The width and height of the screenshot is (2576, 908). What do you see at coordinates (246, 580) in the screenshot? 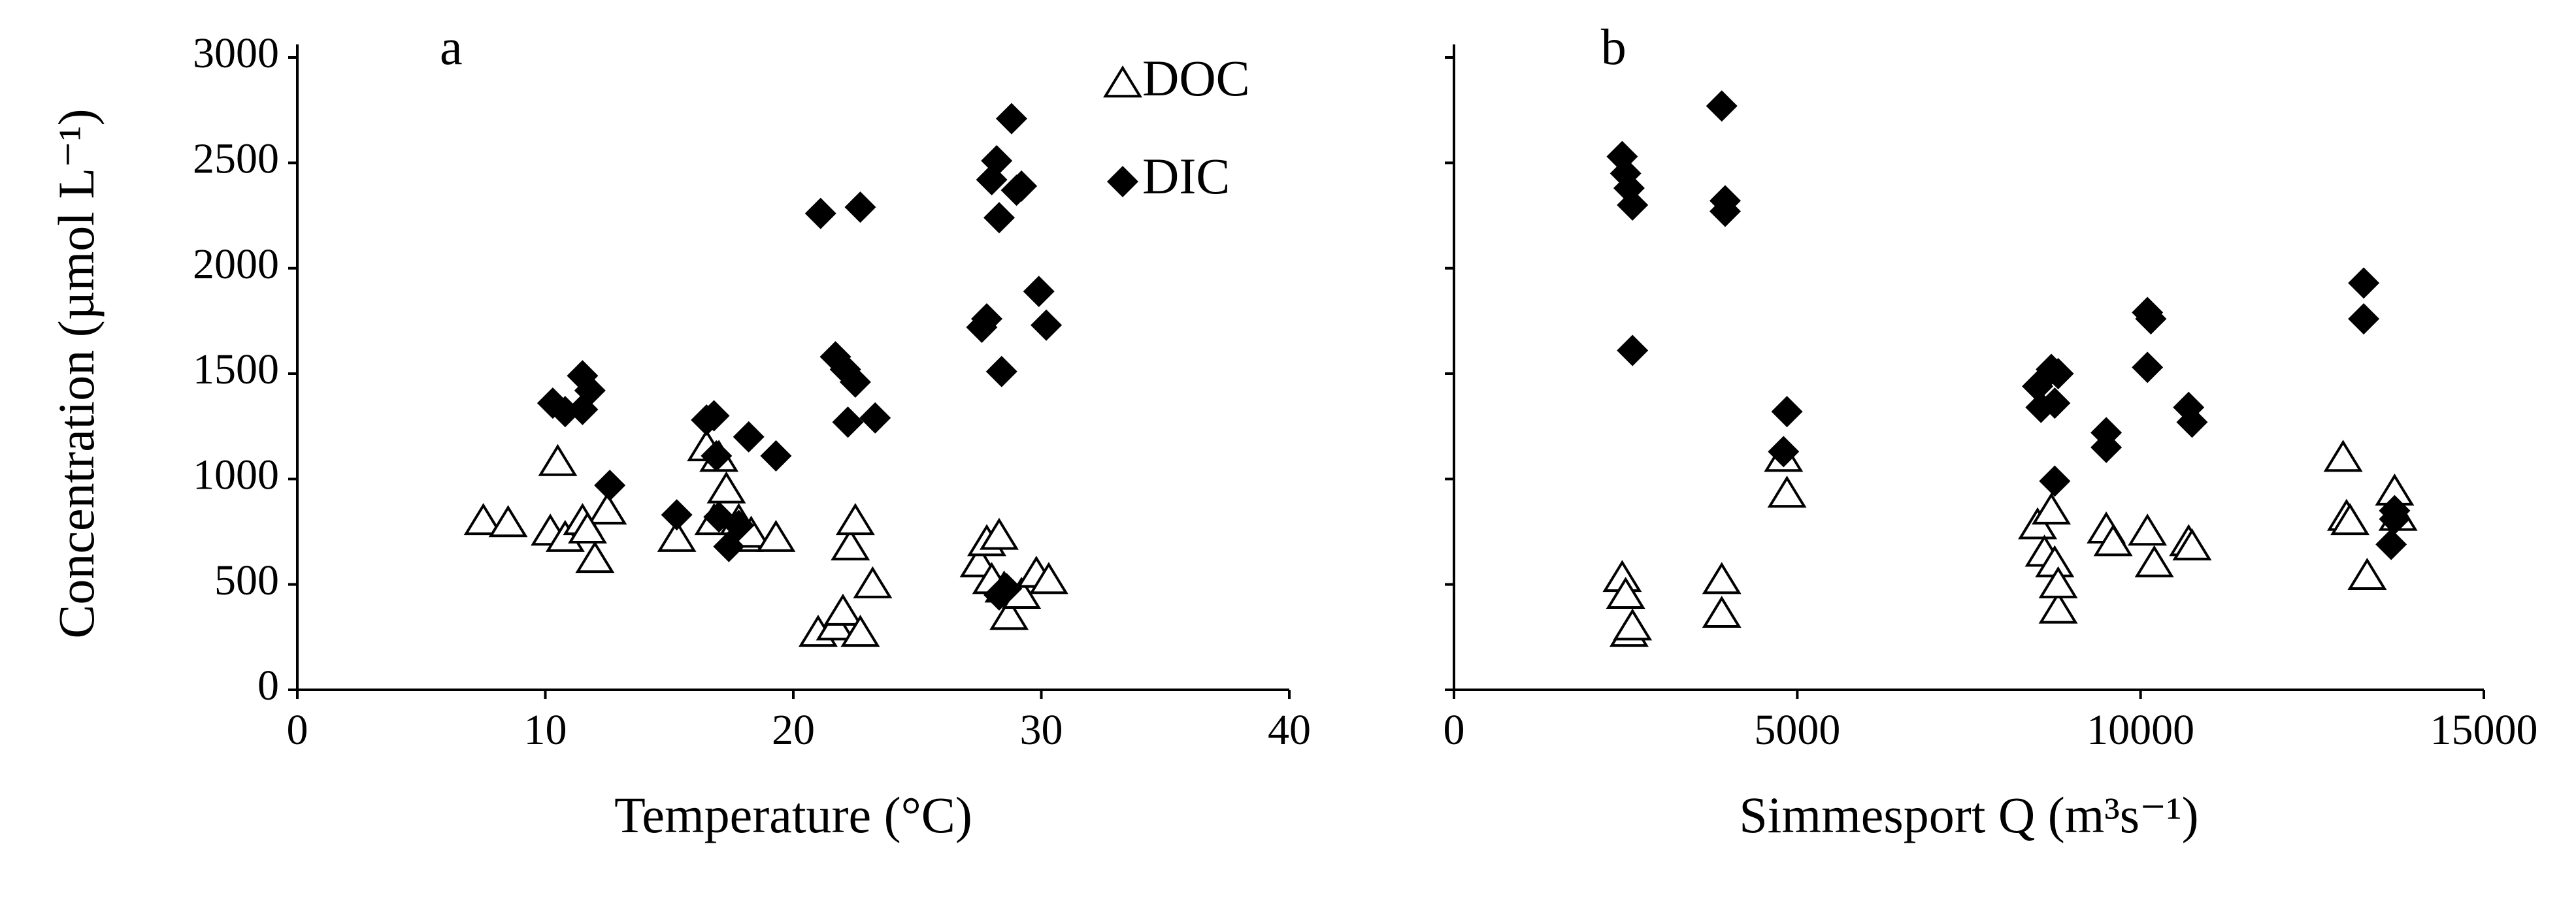
I see `y-tick-label: 500` at bounding box center [246, 580].